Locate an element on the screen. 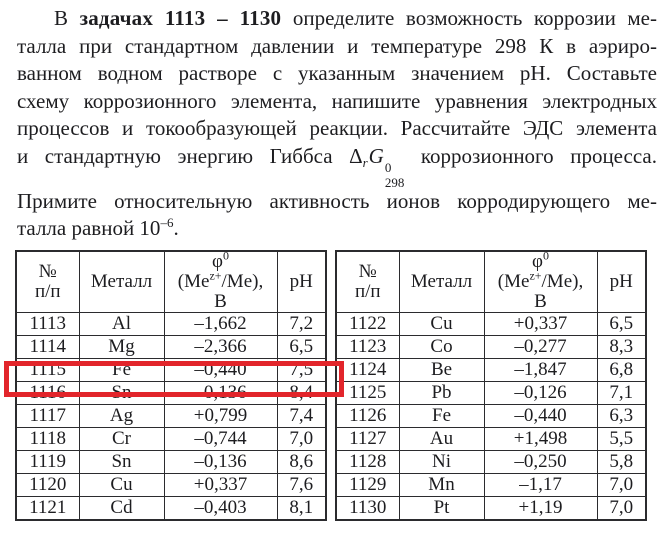  table-row: 1116 Sn –0,136 8,4 is located at coordinates (171, 392).